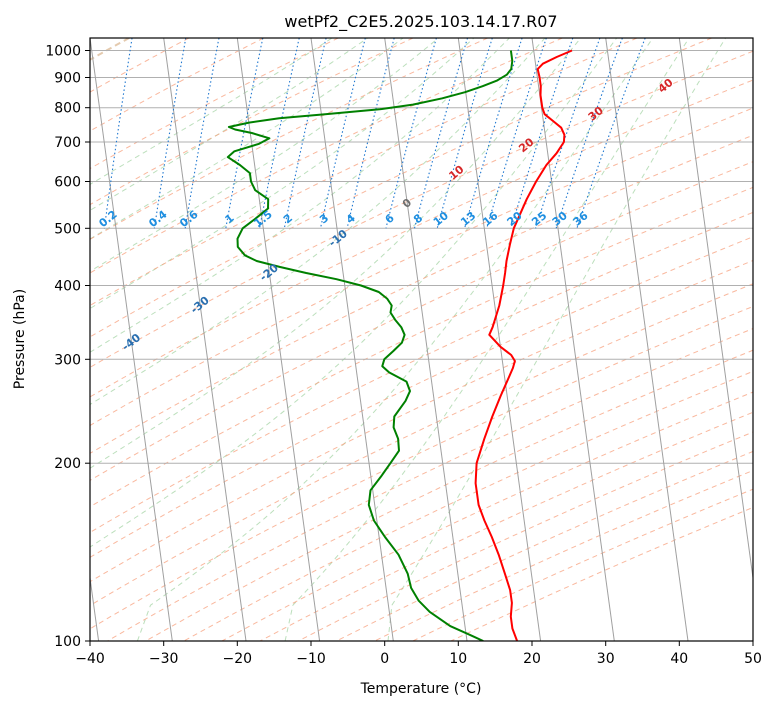  I want to click on y-tick-label: 100, so click(67, 642).